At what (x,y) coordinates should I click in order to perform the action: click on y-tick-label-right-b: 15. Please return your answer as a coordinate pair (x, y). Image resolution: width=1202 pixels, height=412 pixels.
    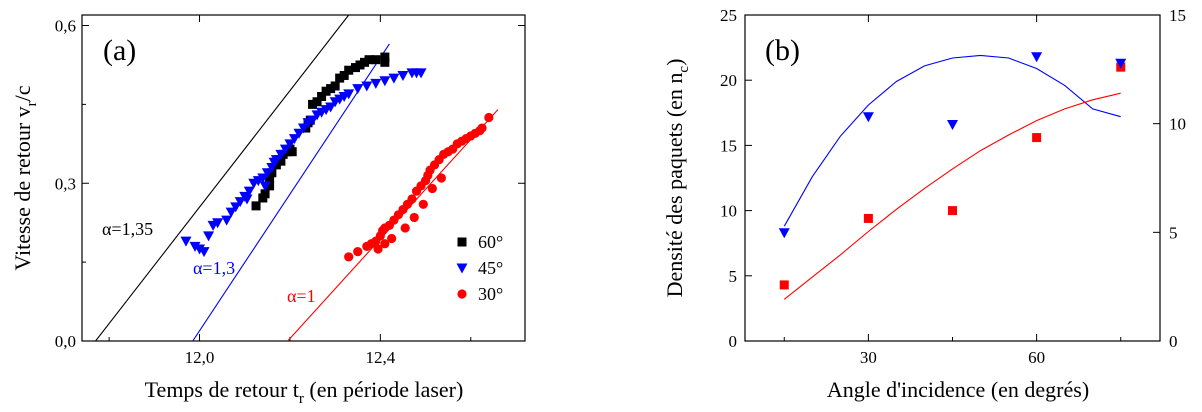
    Looking at the image, I should click on (1177, 15).